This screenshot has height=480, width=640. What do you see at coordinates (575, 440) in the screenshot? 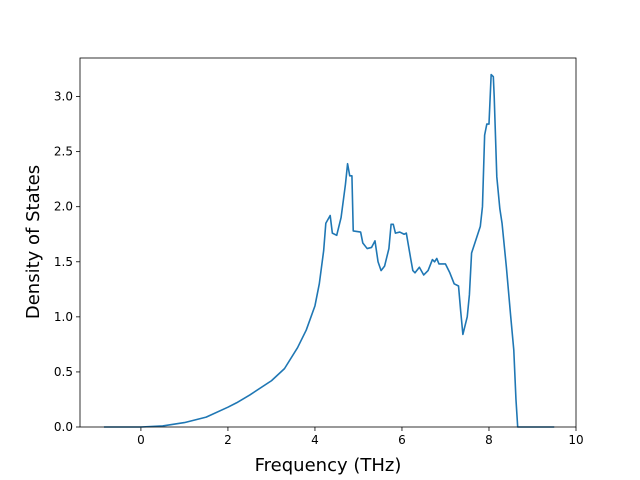
I see `x-tick-label: 10` at bounding box center [575, 440].